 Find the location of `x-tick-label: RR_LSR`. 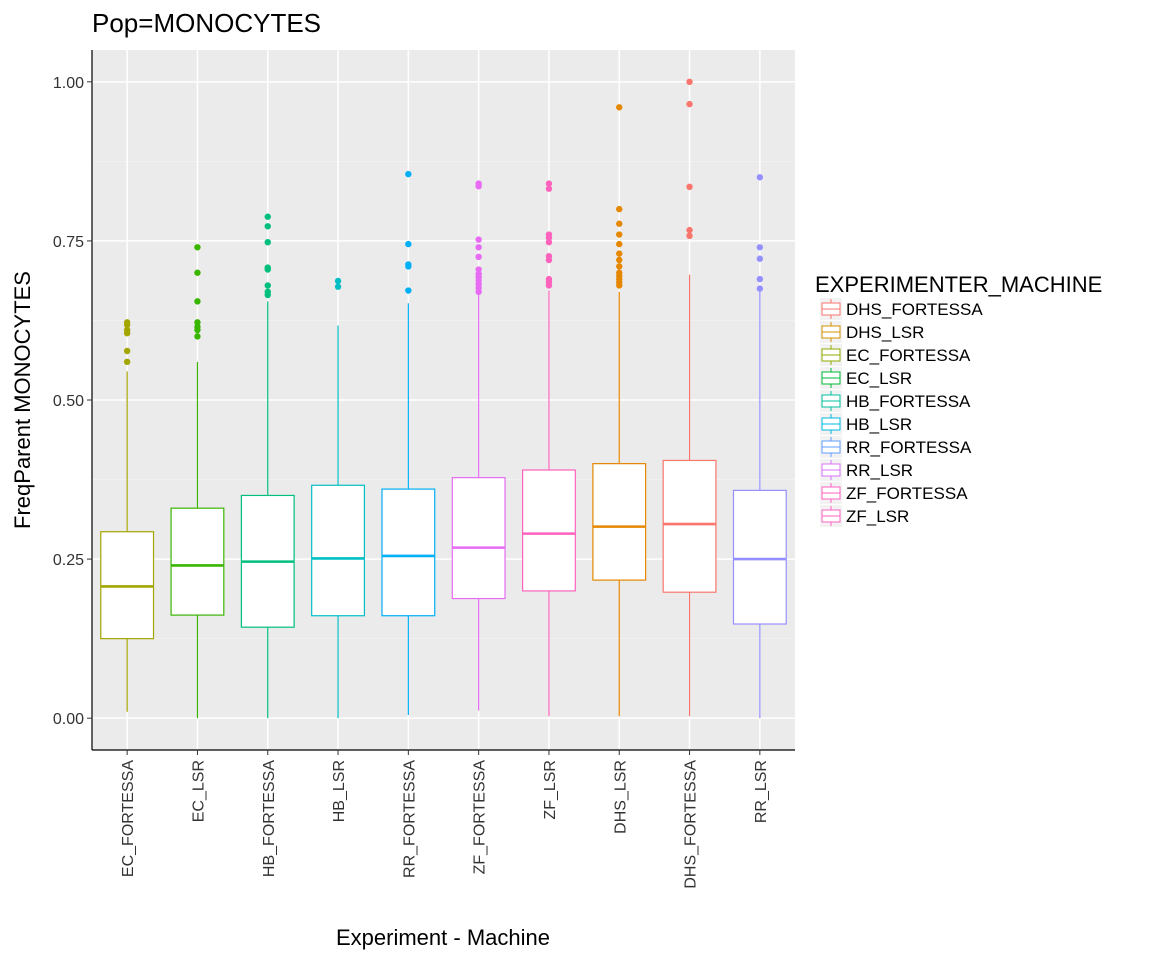

x-tick-label: RR_LSR is located at coordinates (761, 791).